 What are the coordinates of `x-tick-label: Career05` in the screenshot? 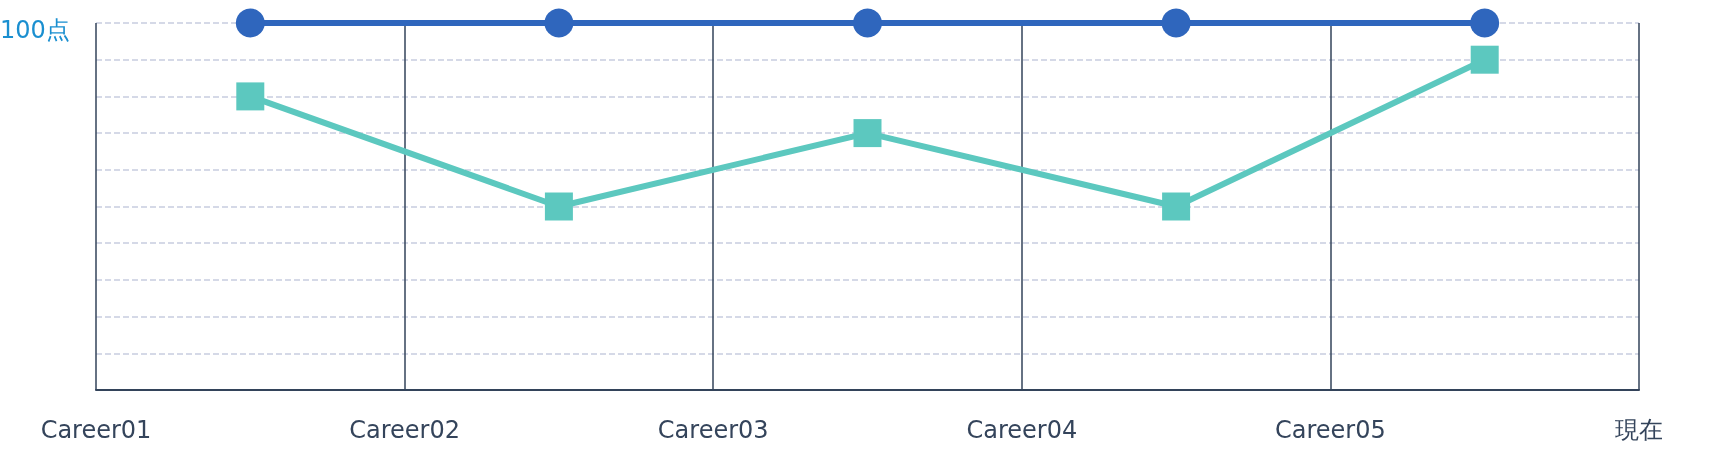 It's located at (1330, 430).